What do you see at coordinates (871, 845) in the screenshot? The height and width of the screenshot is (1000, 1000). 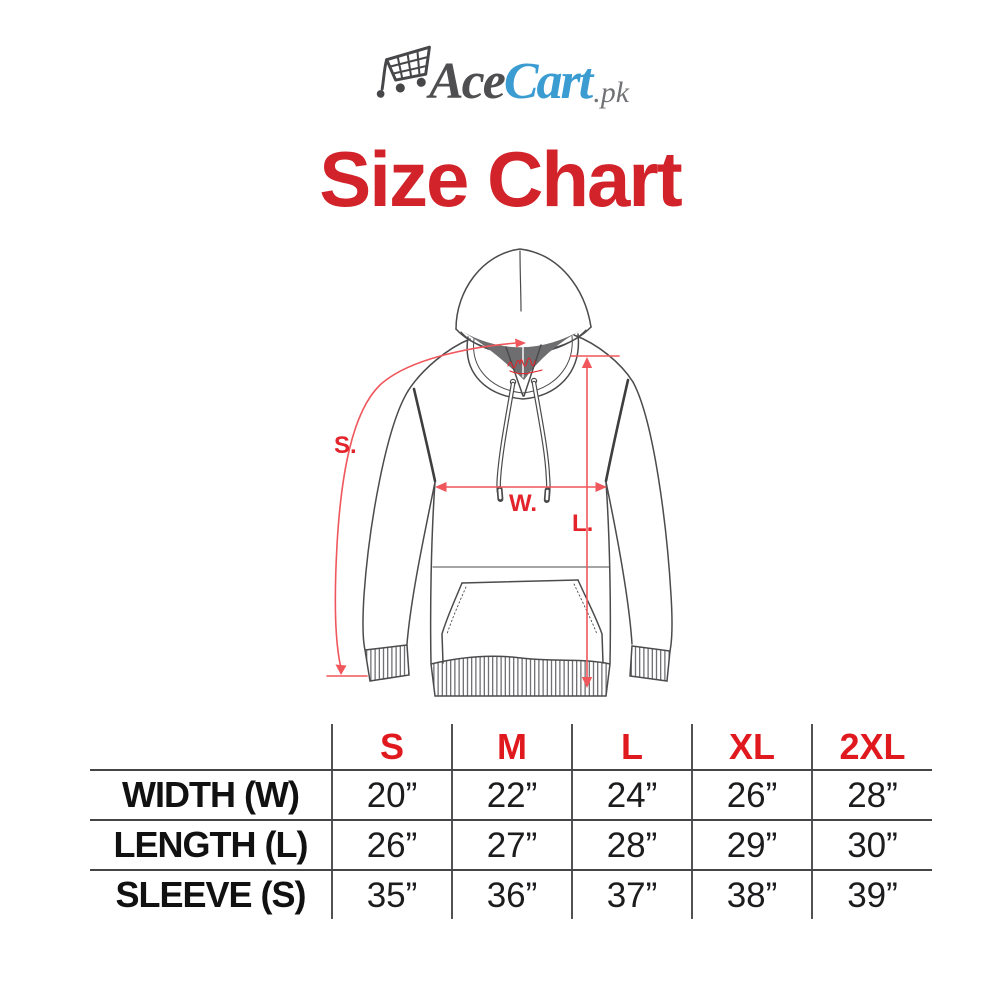 I see `size-value-cell: 30”` at bounding box center [871, 845].